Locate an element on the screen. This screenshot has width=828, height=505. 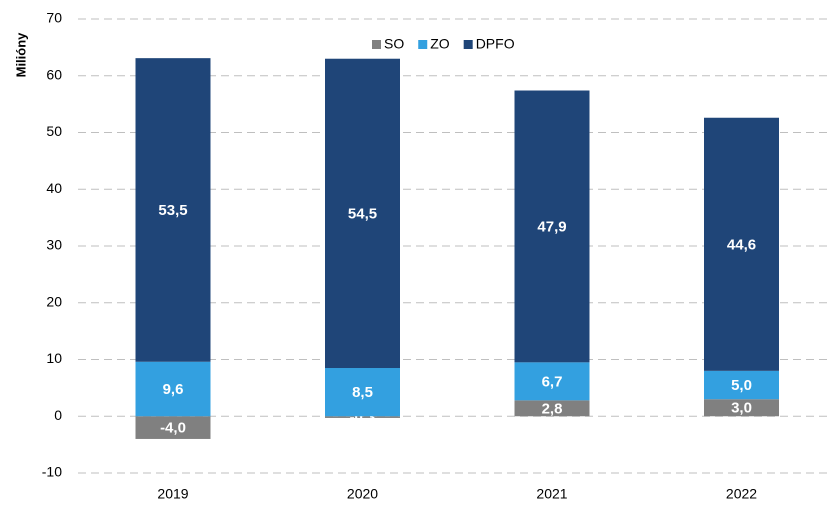
value-label: 9,6 is located at coordinates (173, 389).